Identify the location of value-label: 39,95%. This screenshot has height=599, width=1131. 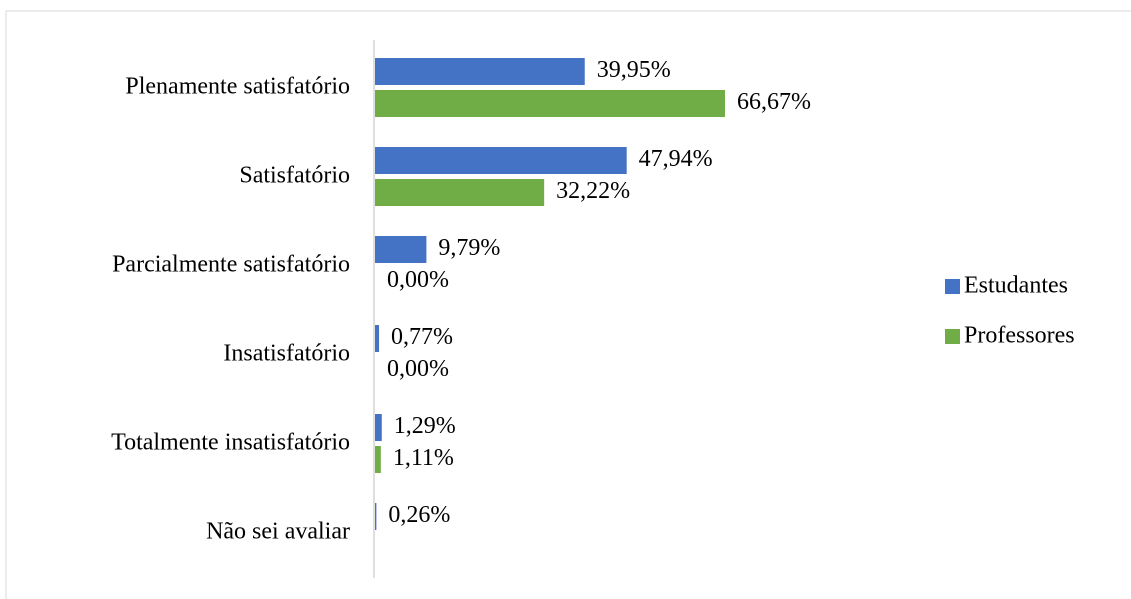
(634, 70).